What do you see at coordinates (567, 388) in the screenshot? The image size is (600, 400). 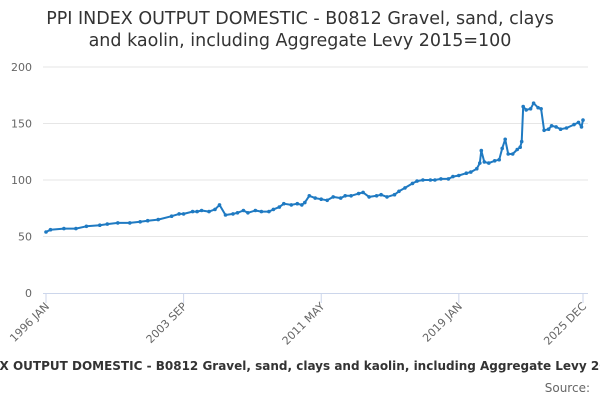 I see `chart-credit: Source:` at bounding box center [567, 388].